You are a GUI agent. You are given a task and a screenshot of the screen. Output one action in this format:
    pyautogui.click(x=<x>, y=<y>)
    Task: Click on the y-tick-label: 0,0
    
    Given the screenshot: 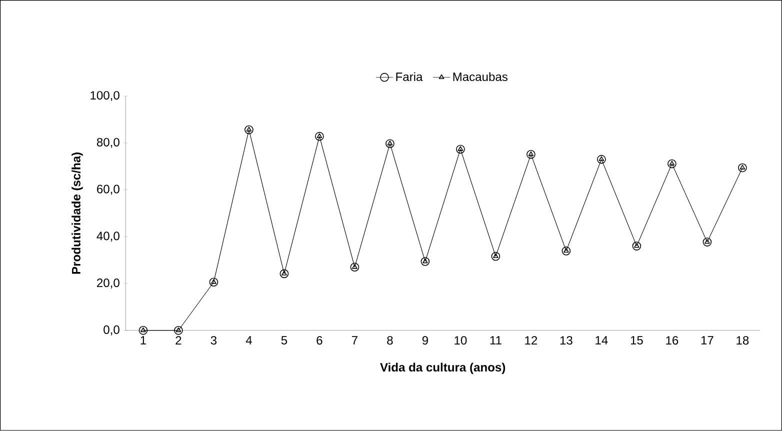 What is the action you would take?
    pyautogui.click(x=112, y=331)
    